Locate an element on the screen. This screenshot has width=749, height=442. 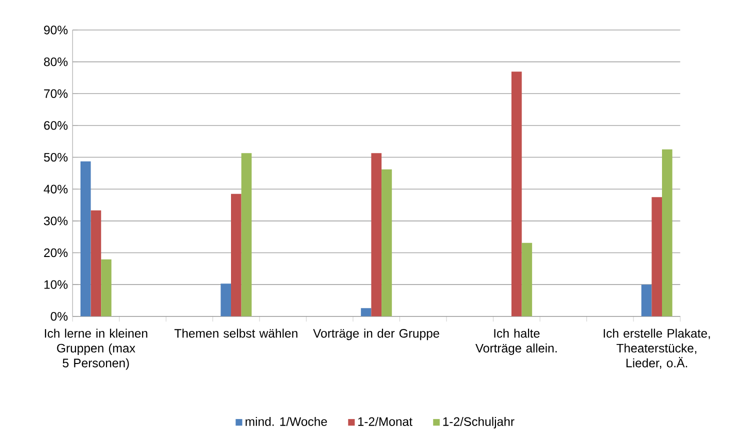
x-tick-label: Themen selbst wählen is located at coordinates (236, 333).